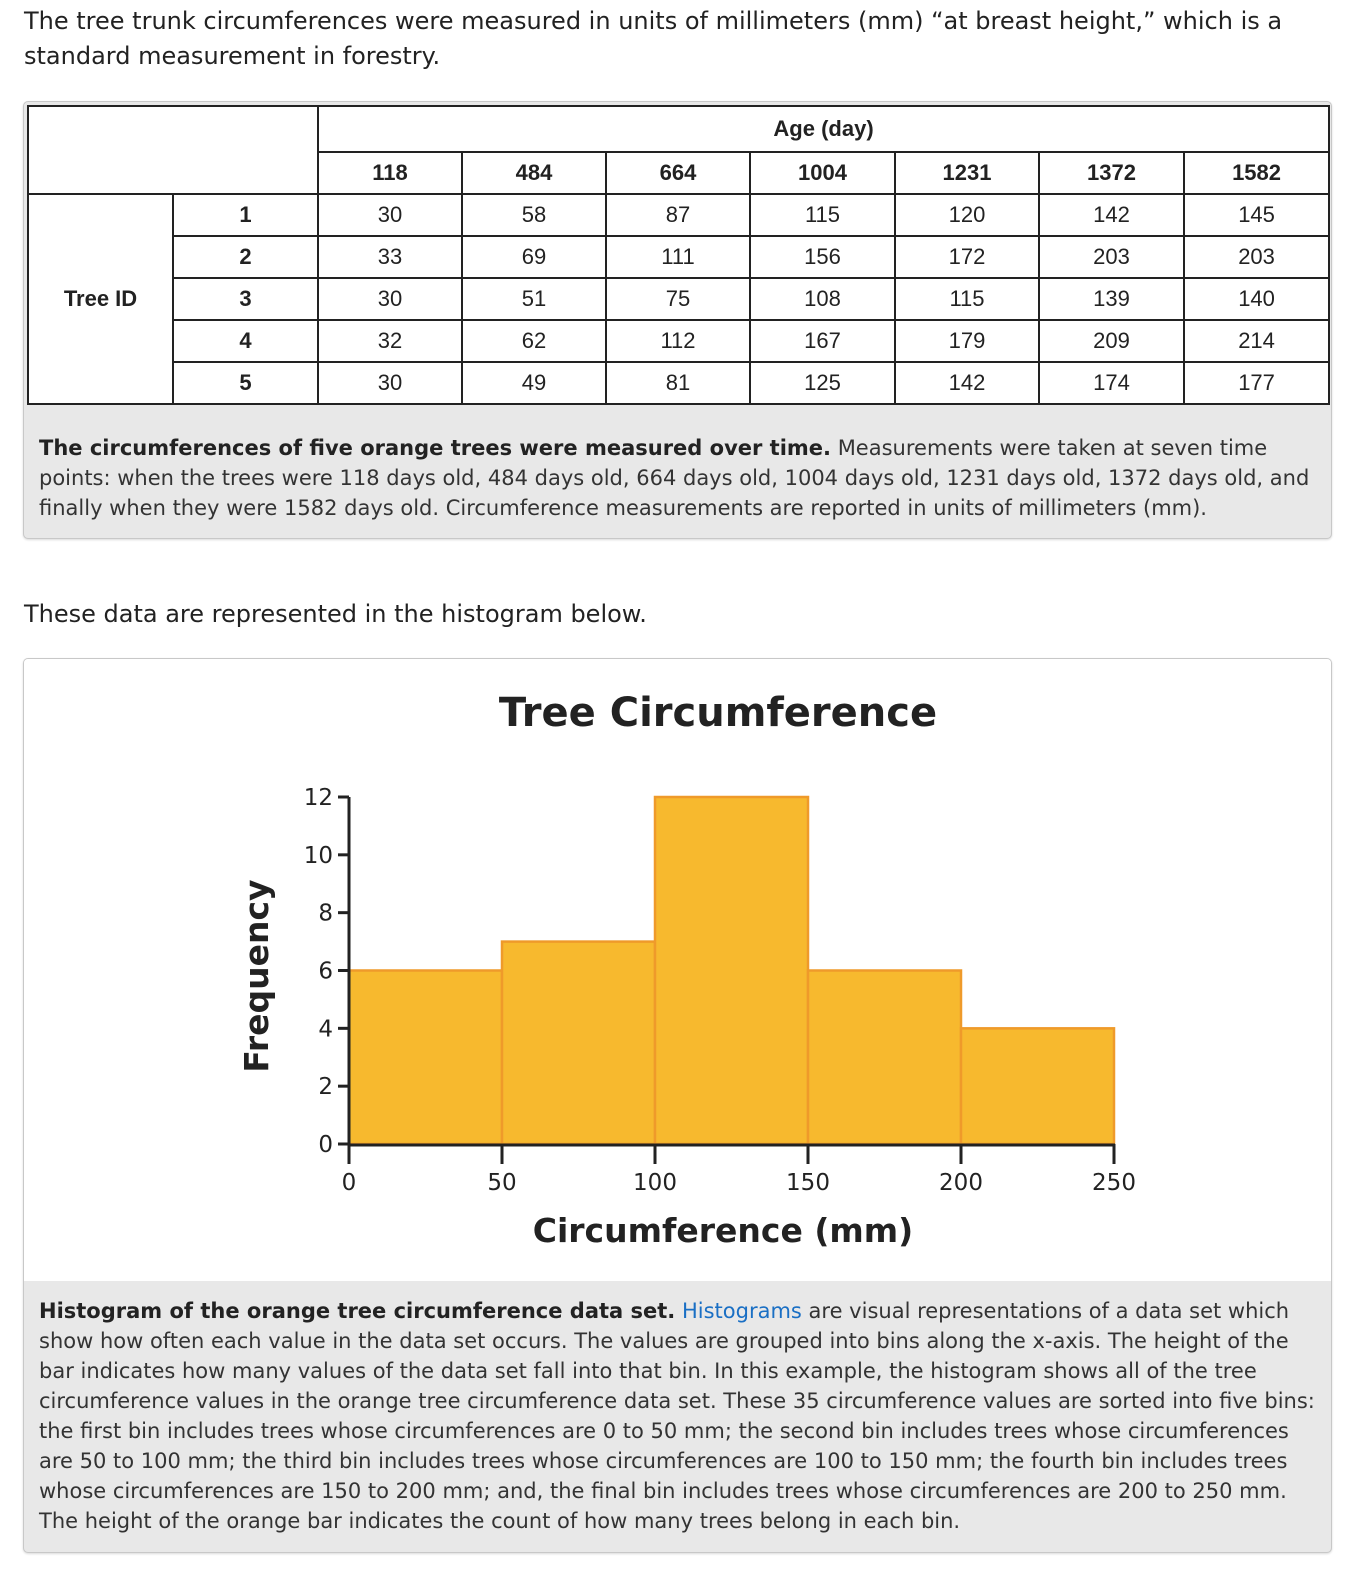 The width and height of the screenshot is (1354, 1581). What do you see at coordinates (822, 383) in the screenshot?
I see `table-cell: 125` at bounding box center [822, 383].